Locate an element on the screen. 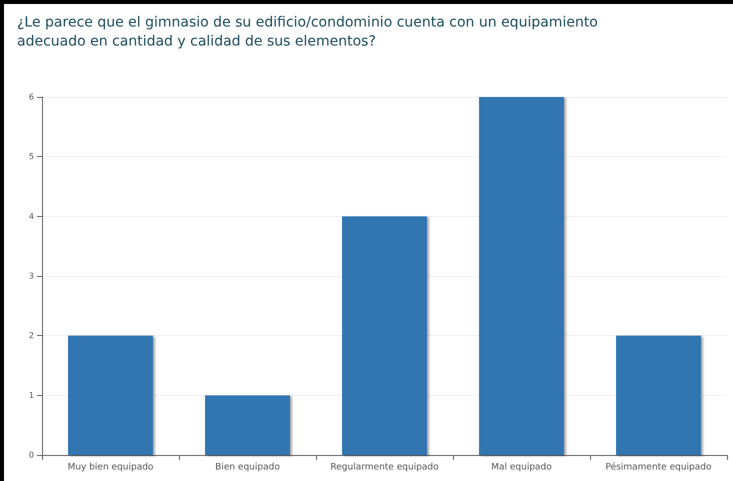 The width and height of the screenshot is (733, 481). y-tick-label: 1 is located at coordinates (31, 395).